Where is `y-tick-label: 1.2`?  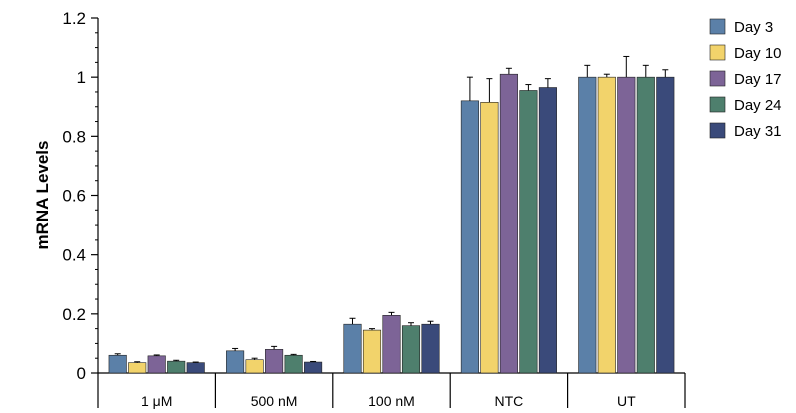 y-tick-label: 1.2 is located at coordinates (74, 18).